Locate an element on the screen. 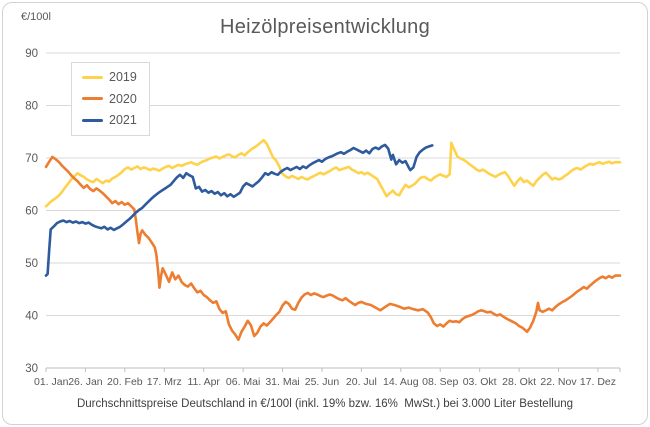  legend-swatch-2019 is located at coordinates (92, 77).